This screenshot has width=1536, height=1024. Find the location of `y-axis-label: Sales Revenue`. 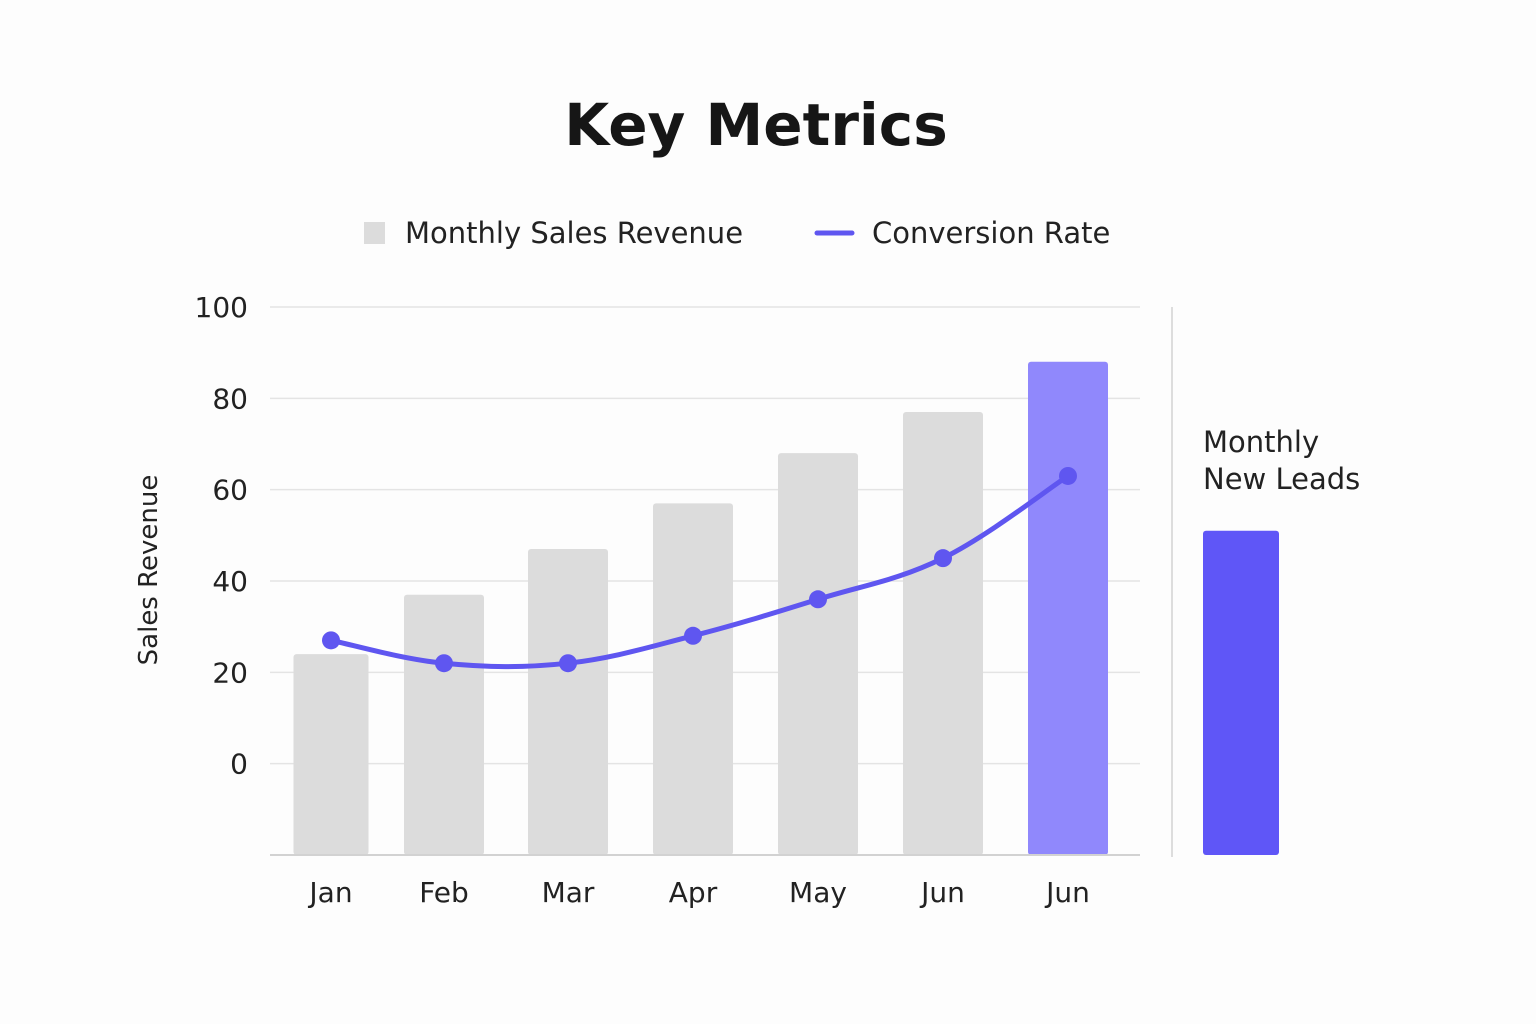

y-axis-label: Sales Revenue is located at coordinates (149, 570).